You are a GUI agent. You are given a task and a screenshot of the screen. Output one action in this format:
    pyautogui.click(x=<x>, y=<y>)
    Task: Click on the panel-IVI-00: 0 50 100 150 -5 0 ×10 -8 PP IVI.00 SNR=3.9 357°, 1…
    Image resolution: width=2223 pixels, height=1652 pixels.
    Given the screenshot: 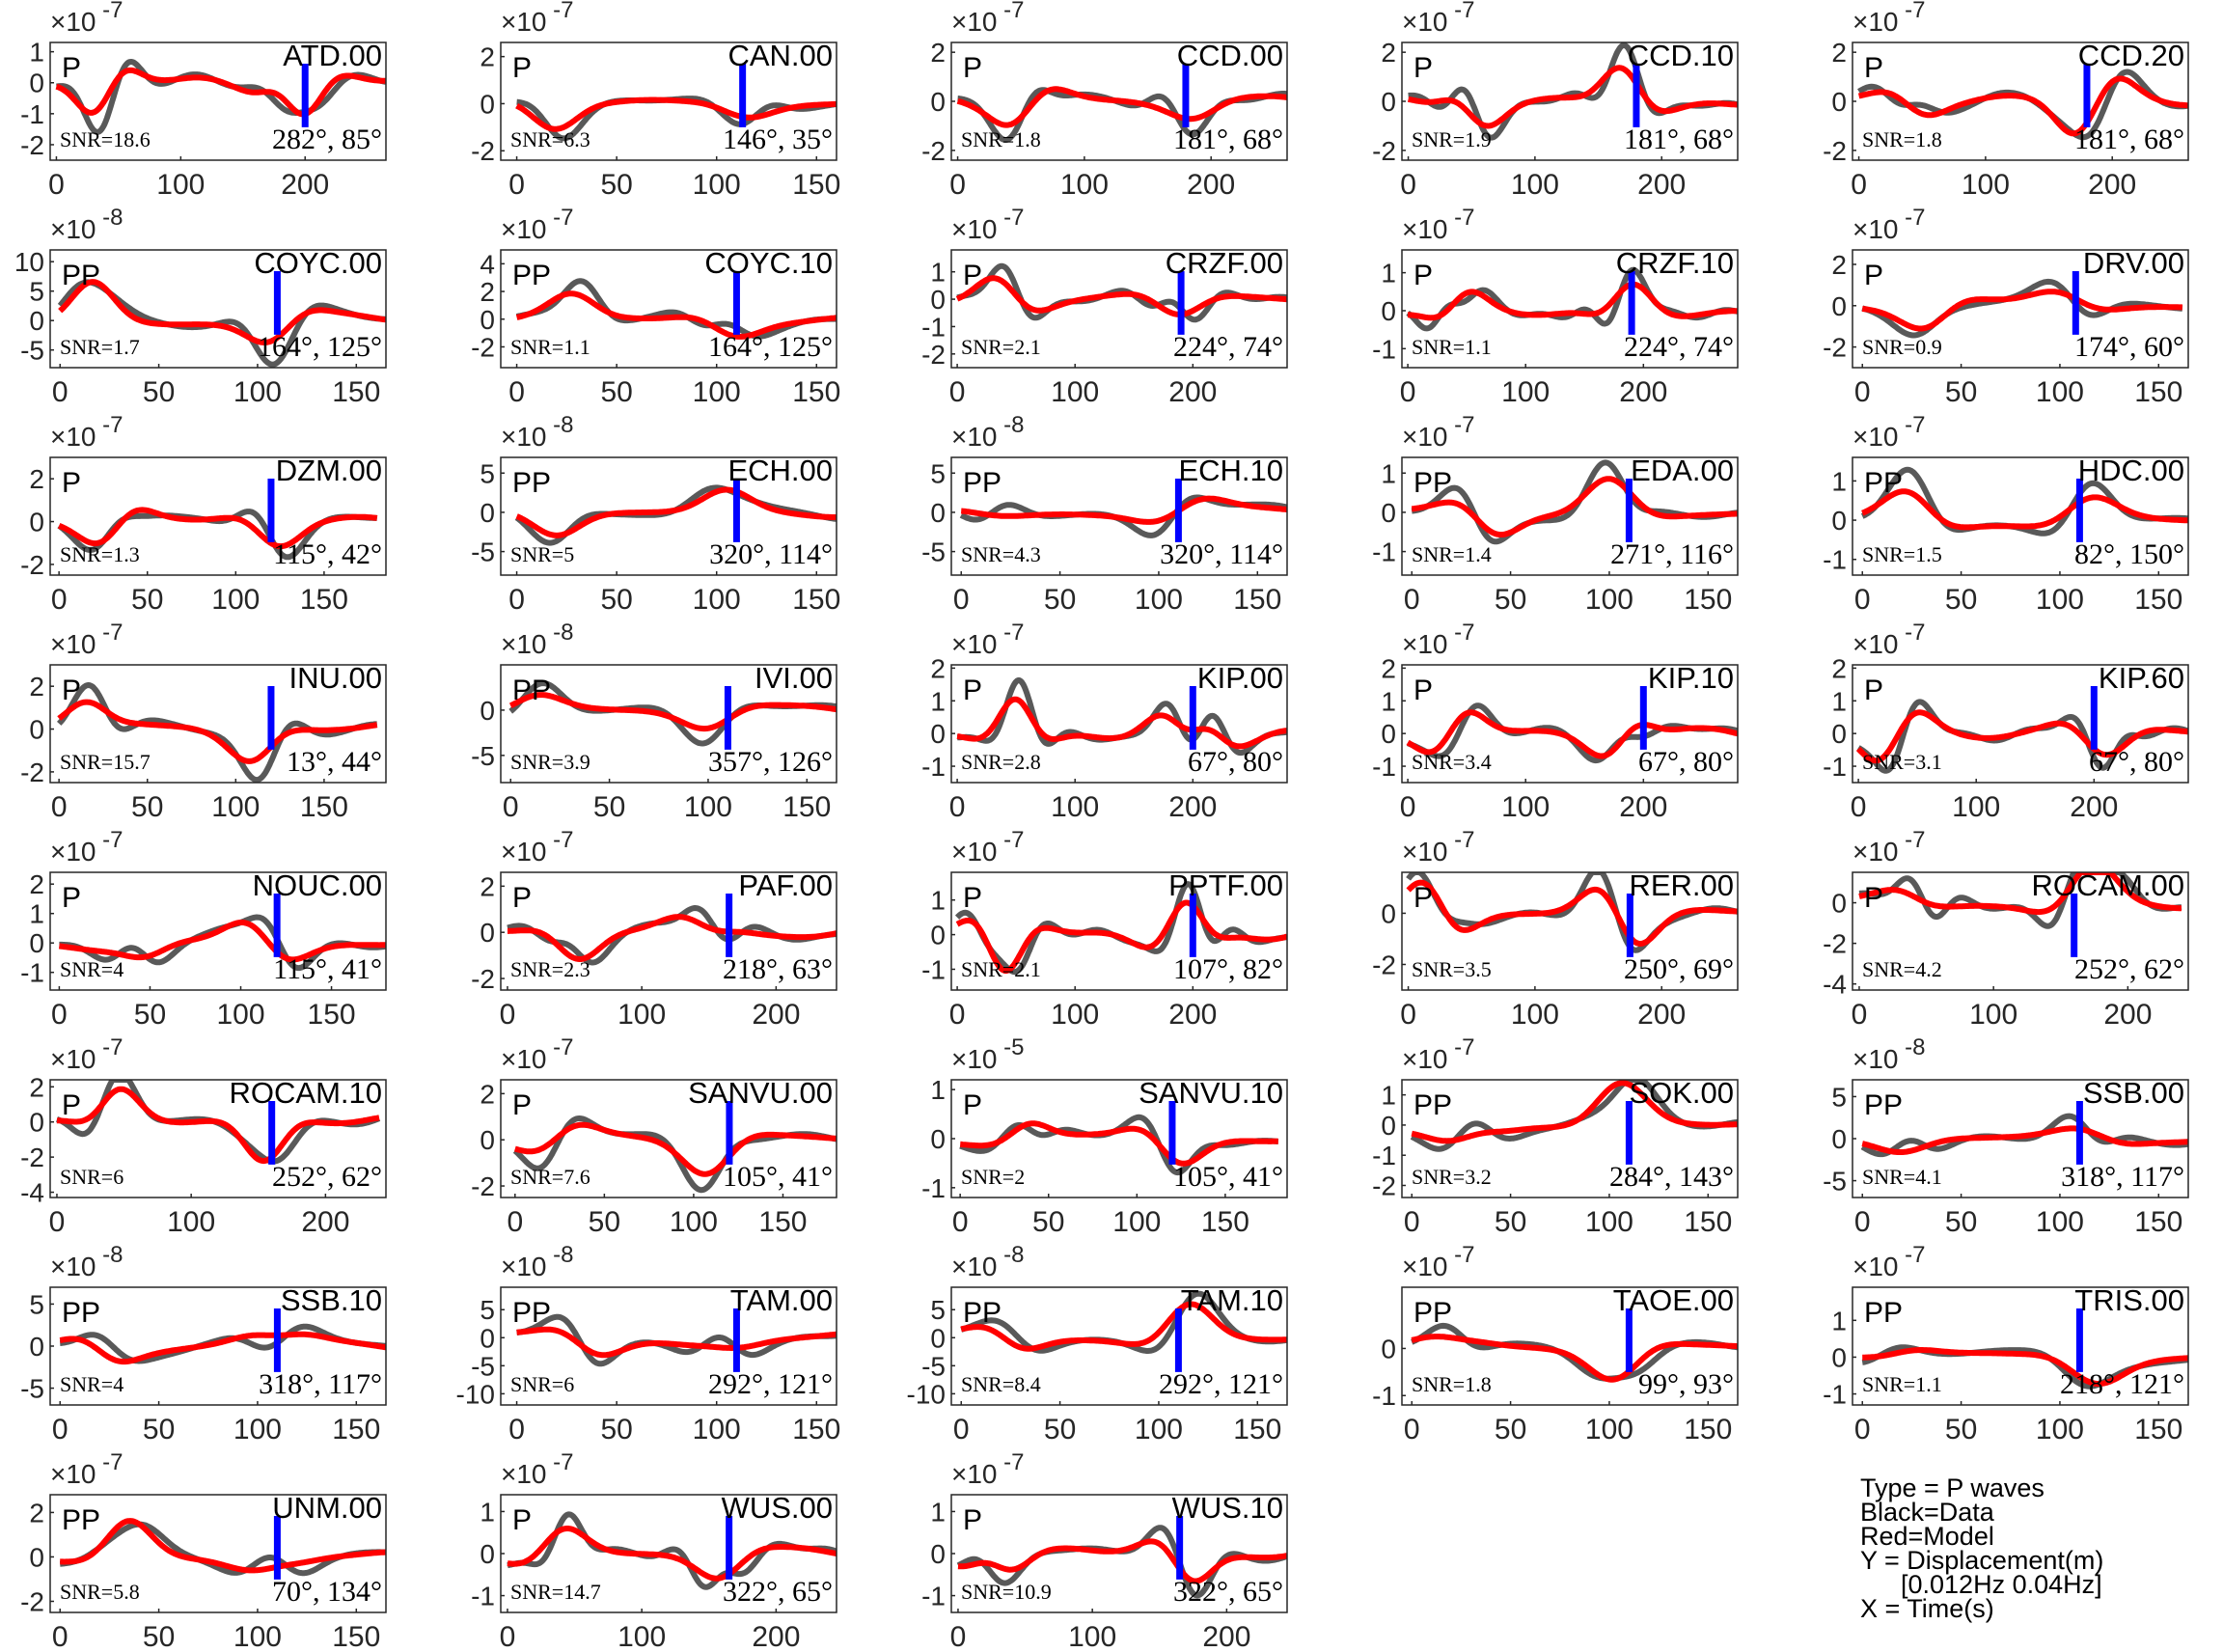 What is the action you would take?
    pyautogui.click(x=654, y=721)
    